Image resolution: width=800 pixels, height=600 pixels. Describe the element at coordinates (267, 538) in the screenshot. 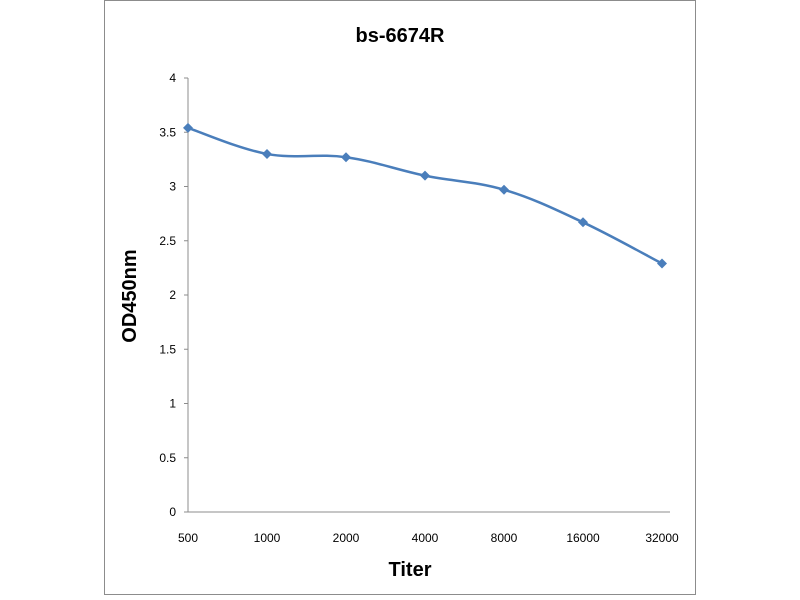

I see `x-tick-label: 1000` at that location.